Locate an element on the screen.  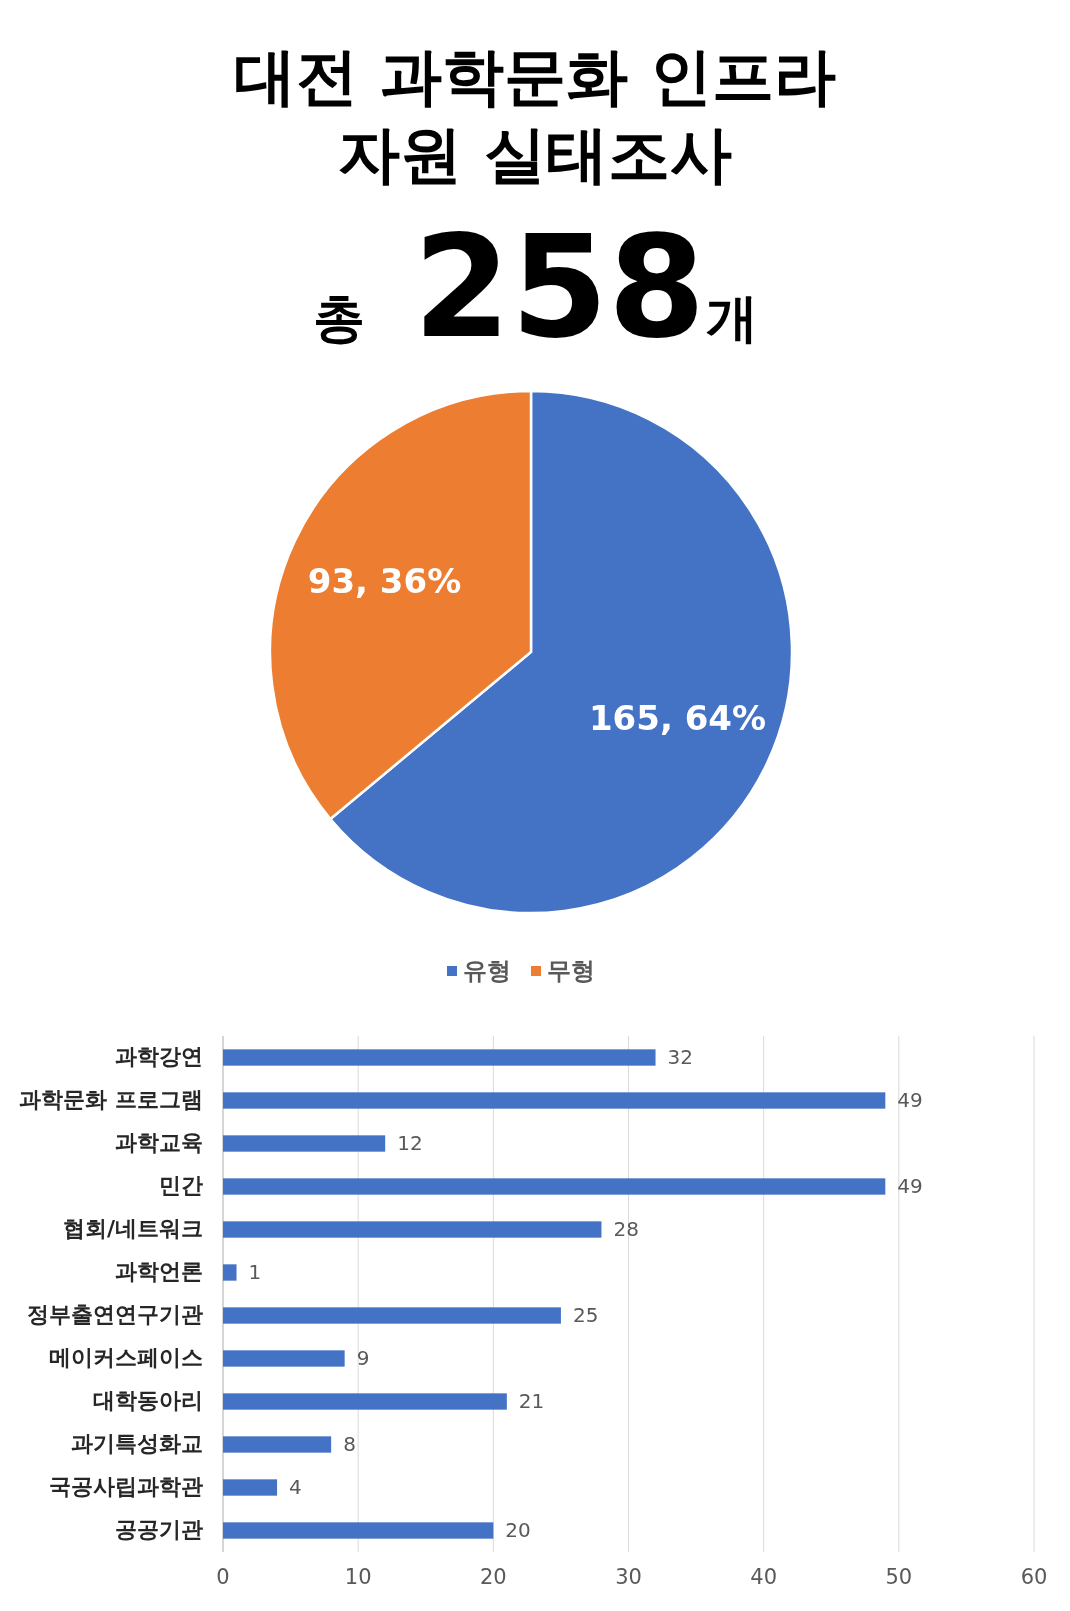
data-label: 4 is located at coordinates (295, 1487).